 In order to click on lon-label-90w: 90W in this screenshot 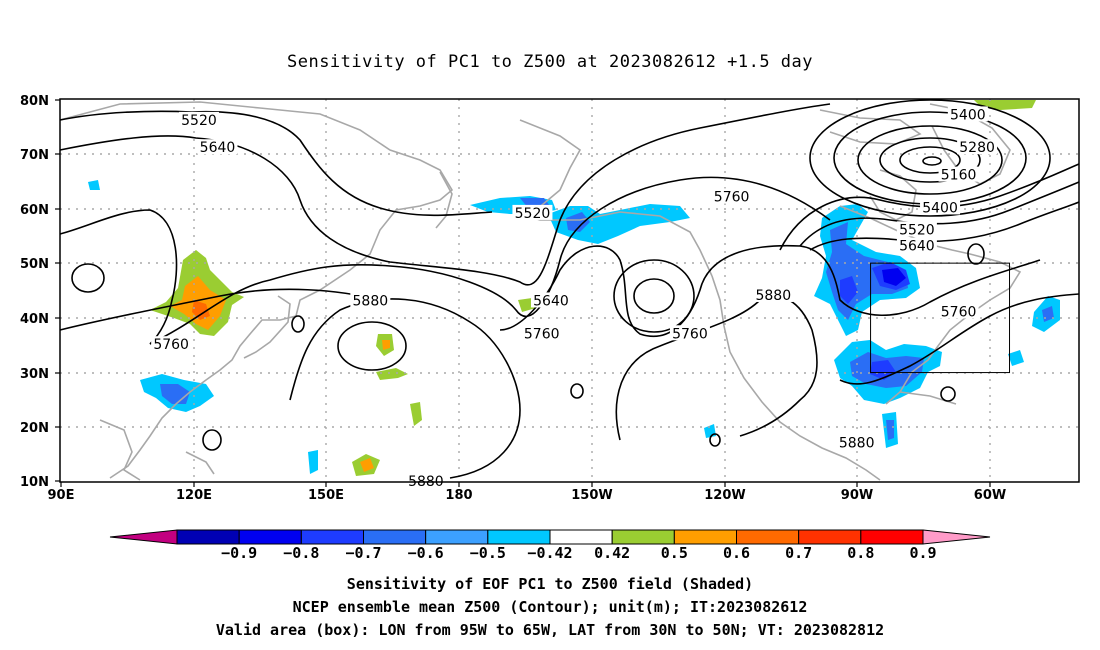, I will do `click(857, 495)`.